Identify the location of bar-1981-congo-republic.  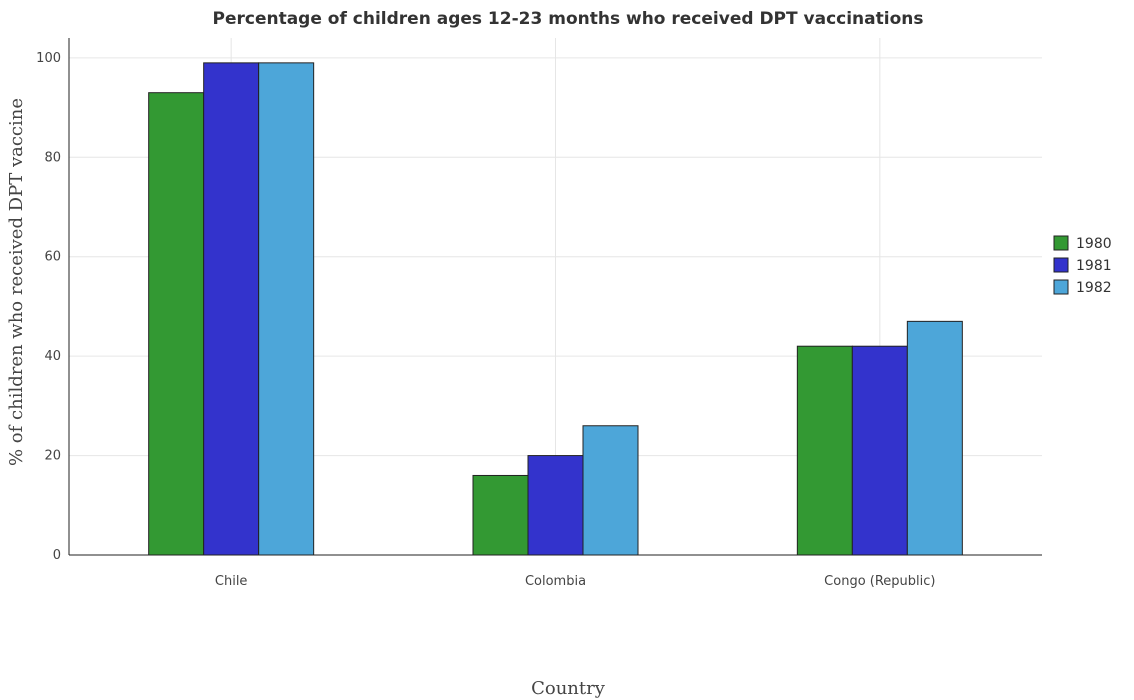
(879, 450).